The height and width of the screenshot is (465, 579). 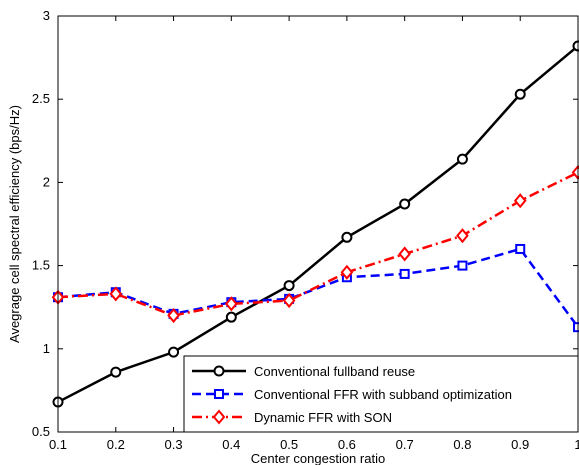 What do you see at coordinates (520, 444) in the screenshot?
I see `x-tick-label: 0.9` at bounding box center [520, 444].